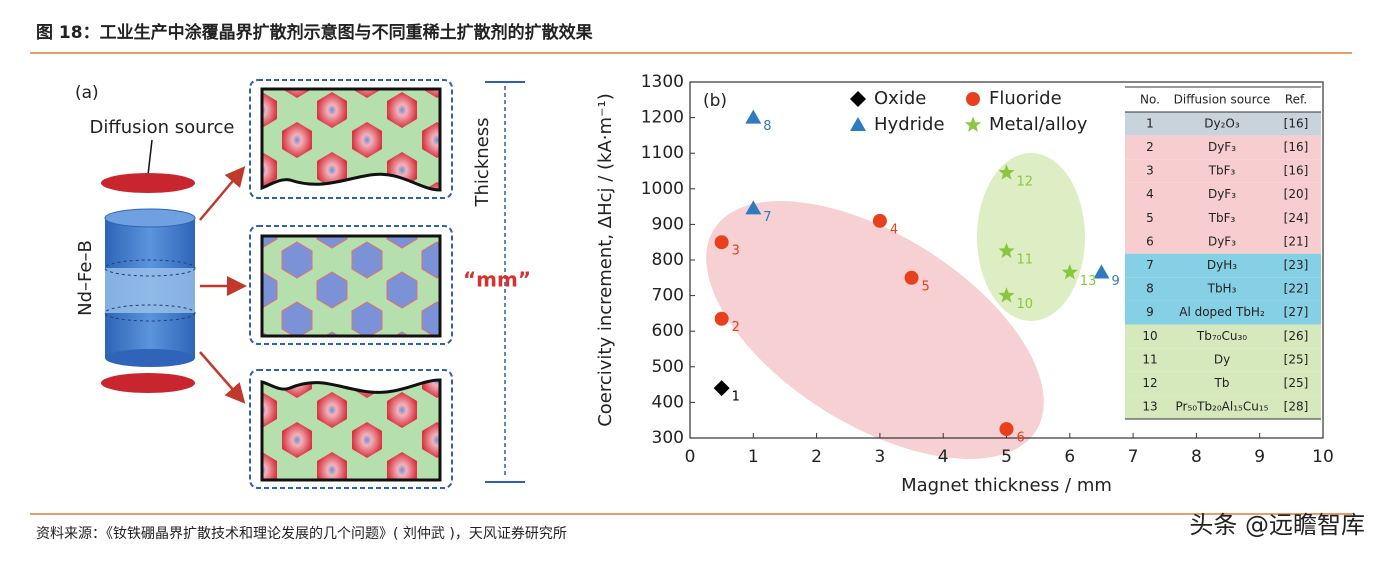  What do you see at coordinates (1031, 237) in the screenshot?
I see `metal-region` at bounding box center [1031, 237].